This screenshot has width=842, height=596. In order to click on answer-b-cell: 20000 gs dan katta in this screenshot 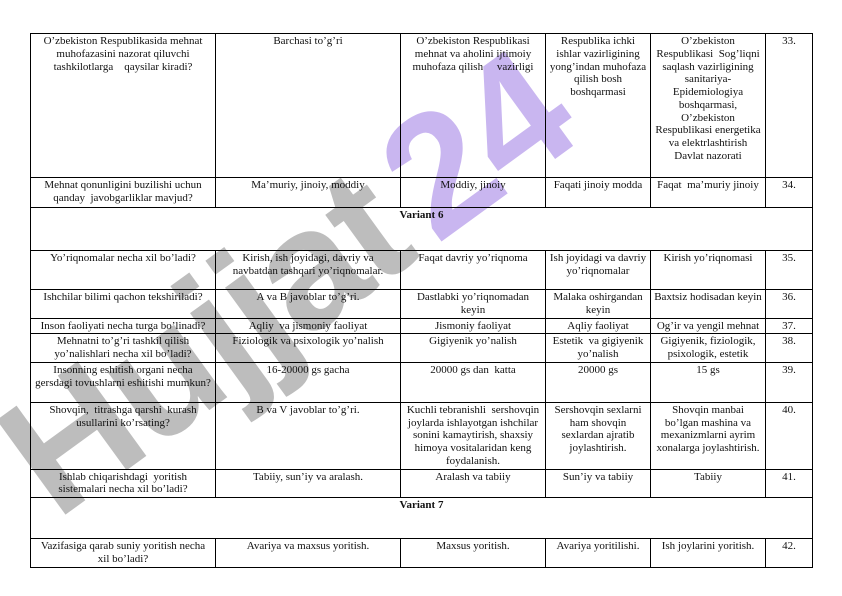, I will do `click(473, 382)`.